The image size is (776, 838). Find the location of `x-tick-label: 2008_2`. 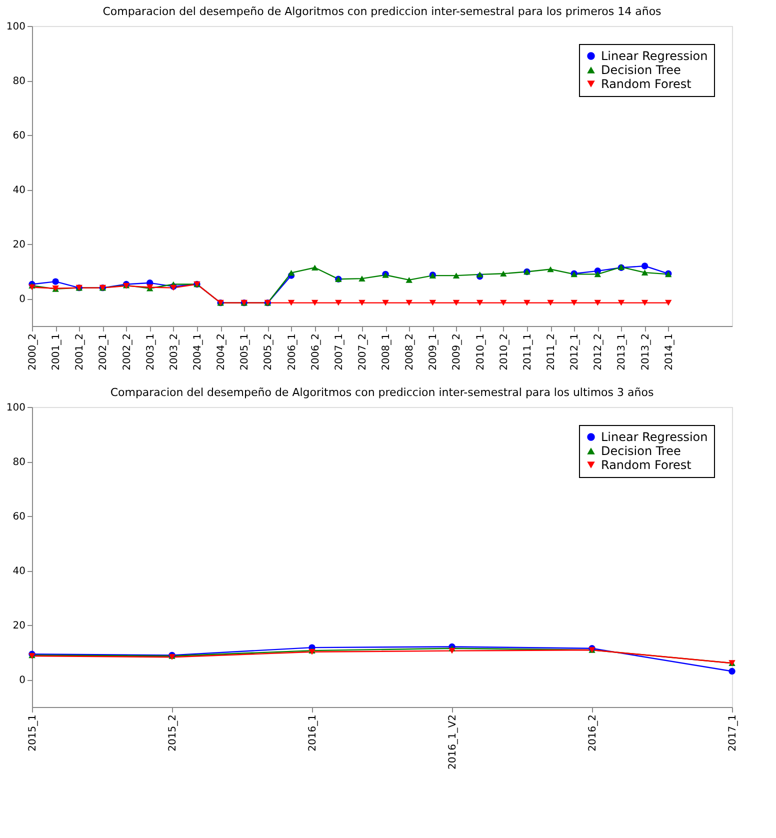

x-tick-label: 2008_2 is located at coordinates (410, 352).